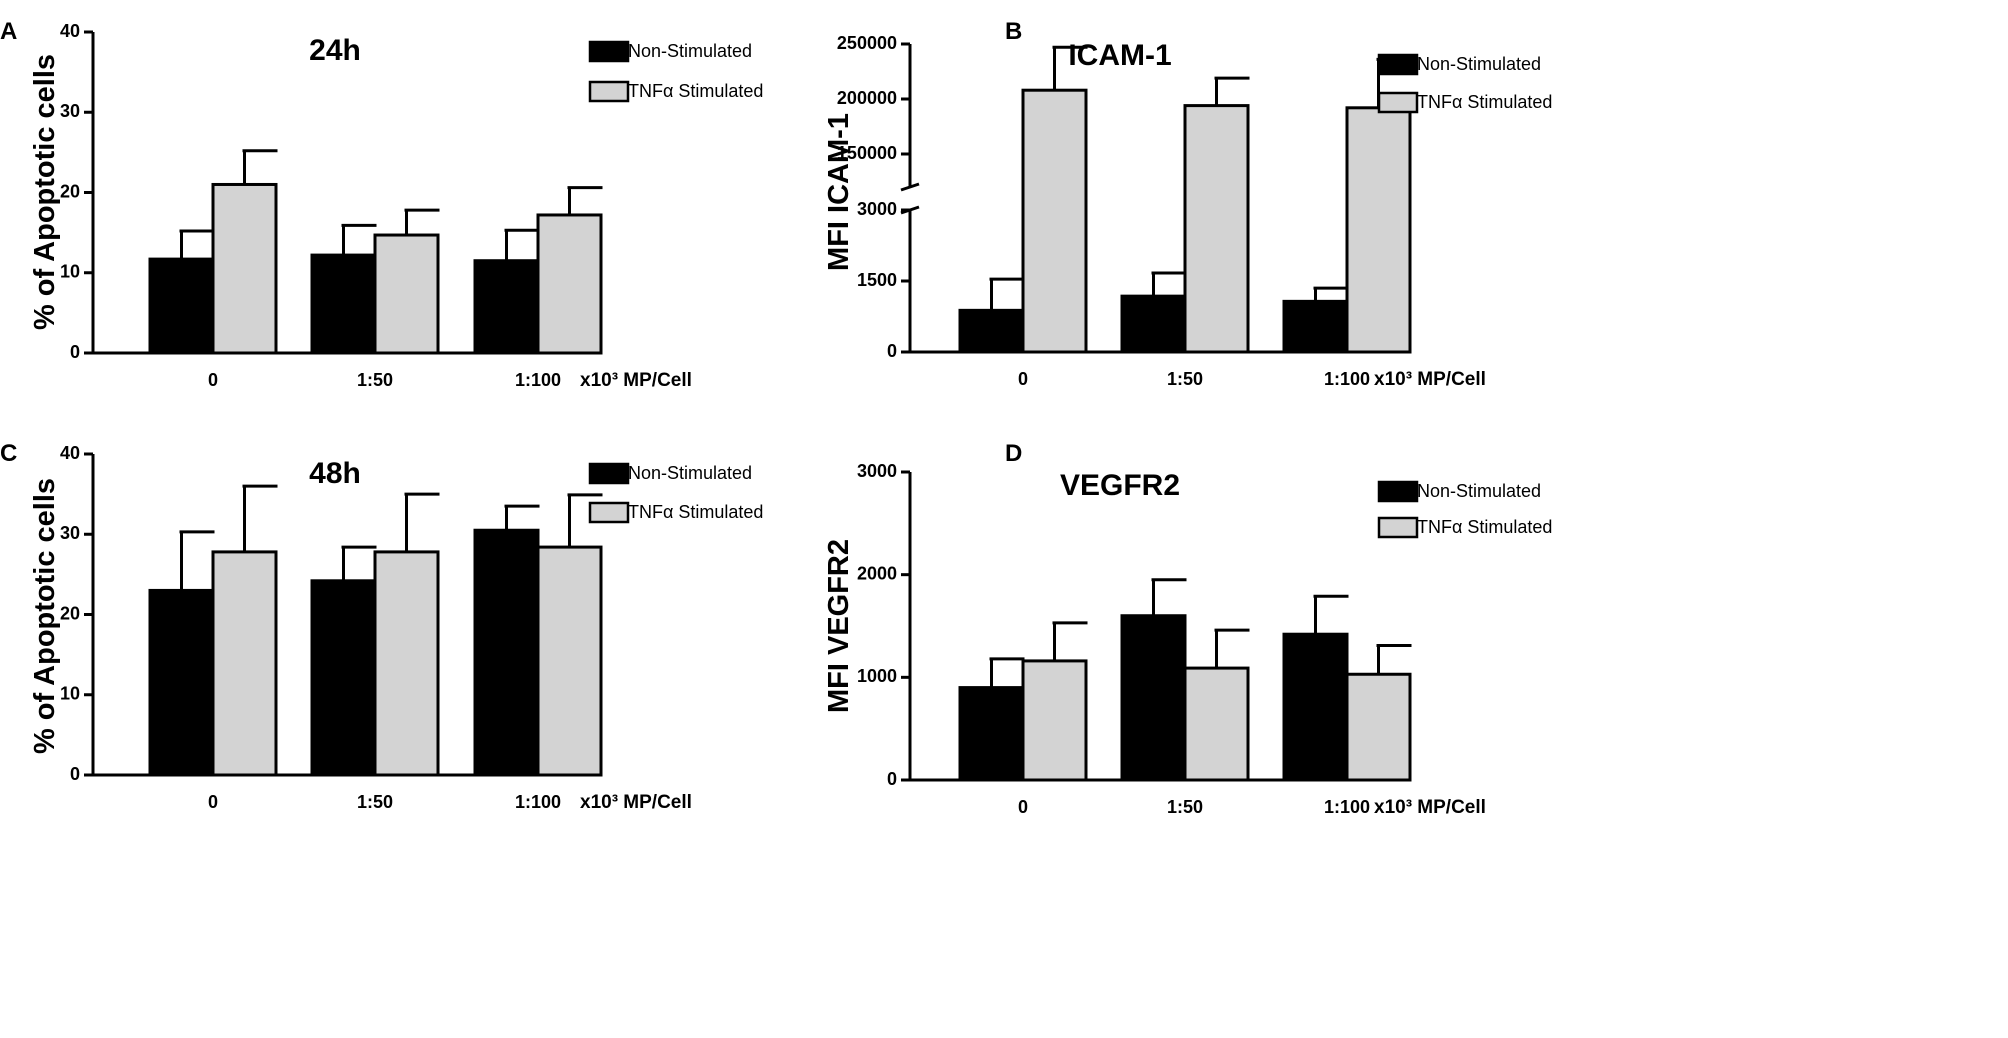  I want to click on panel-label: A, so click(8, 31).